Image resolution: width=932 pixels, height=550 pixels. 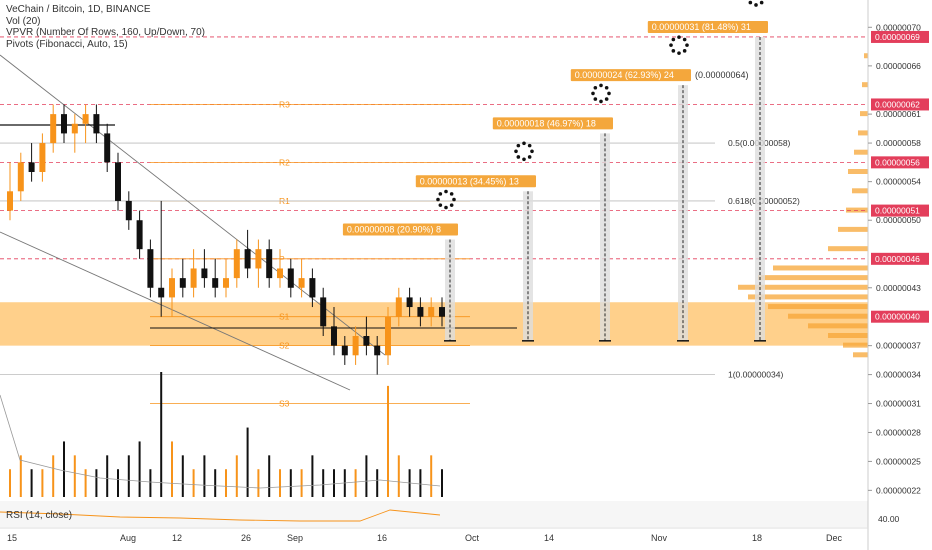 I want to click on price-highlight-label: 0.00000069, so click(x=897, y=37).